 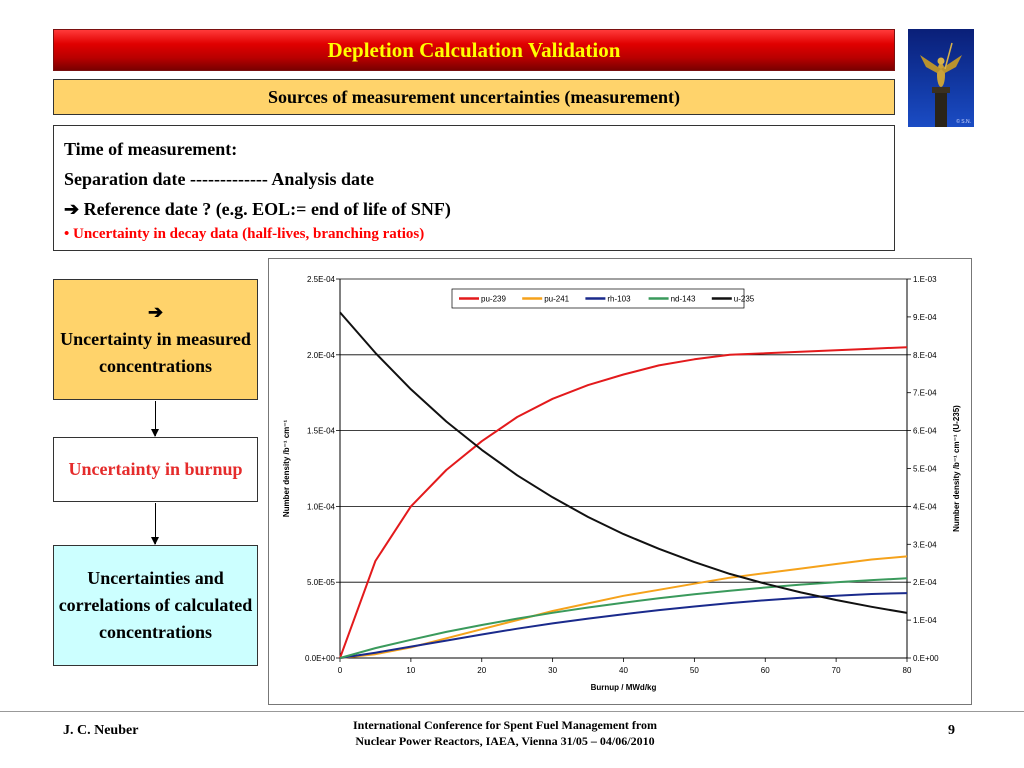 What do you see at coordinates (321, 582) in the screenshot?
I see `y-tick-label: 5.0E-05` at bounding box center [321, 582].